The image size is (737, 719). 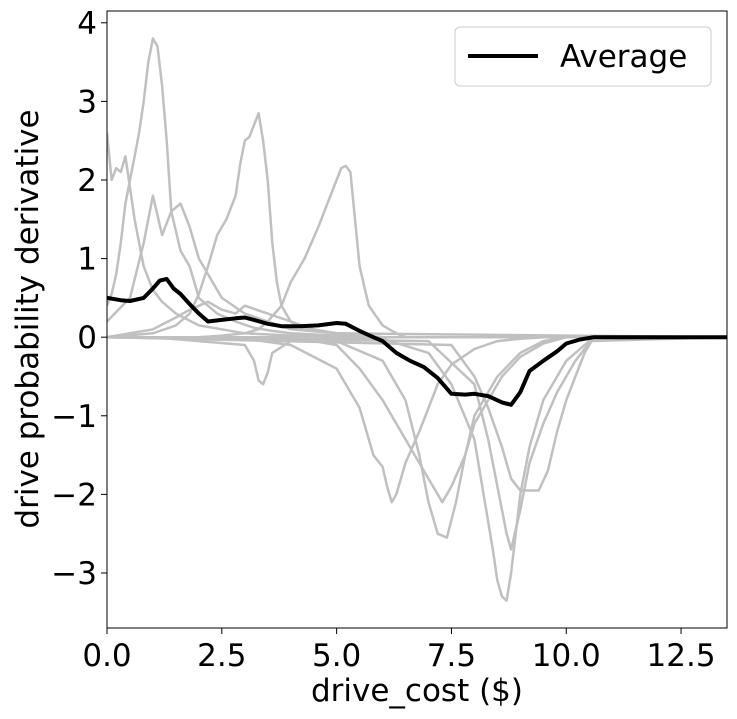 What do you see at coordinates (221, 656) in the screenshot?
I see `x-tick-label: 2.5` at bounding box center [221, 656].